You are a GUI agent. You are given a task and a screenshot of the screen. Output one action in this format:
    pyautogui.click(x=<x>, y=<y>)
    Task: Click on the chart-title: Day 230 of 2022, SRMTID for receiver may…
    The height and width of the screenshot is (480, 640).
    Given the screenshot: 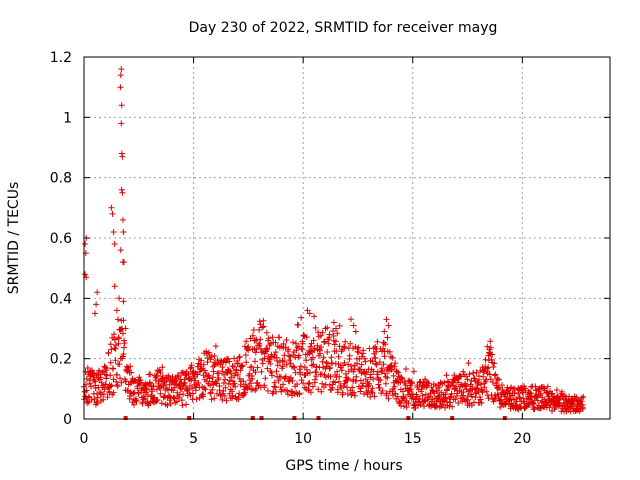 What is the action you would take?
    pyautogui.click(x=343, y=28)
    